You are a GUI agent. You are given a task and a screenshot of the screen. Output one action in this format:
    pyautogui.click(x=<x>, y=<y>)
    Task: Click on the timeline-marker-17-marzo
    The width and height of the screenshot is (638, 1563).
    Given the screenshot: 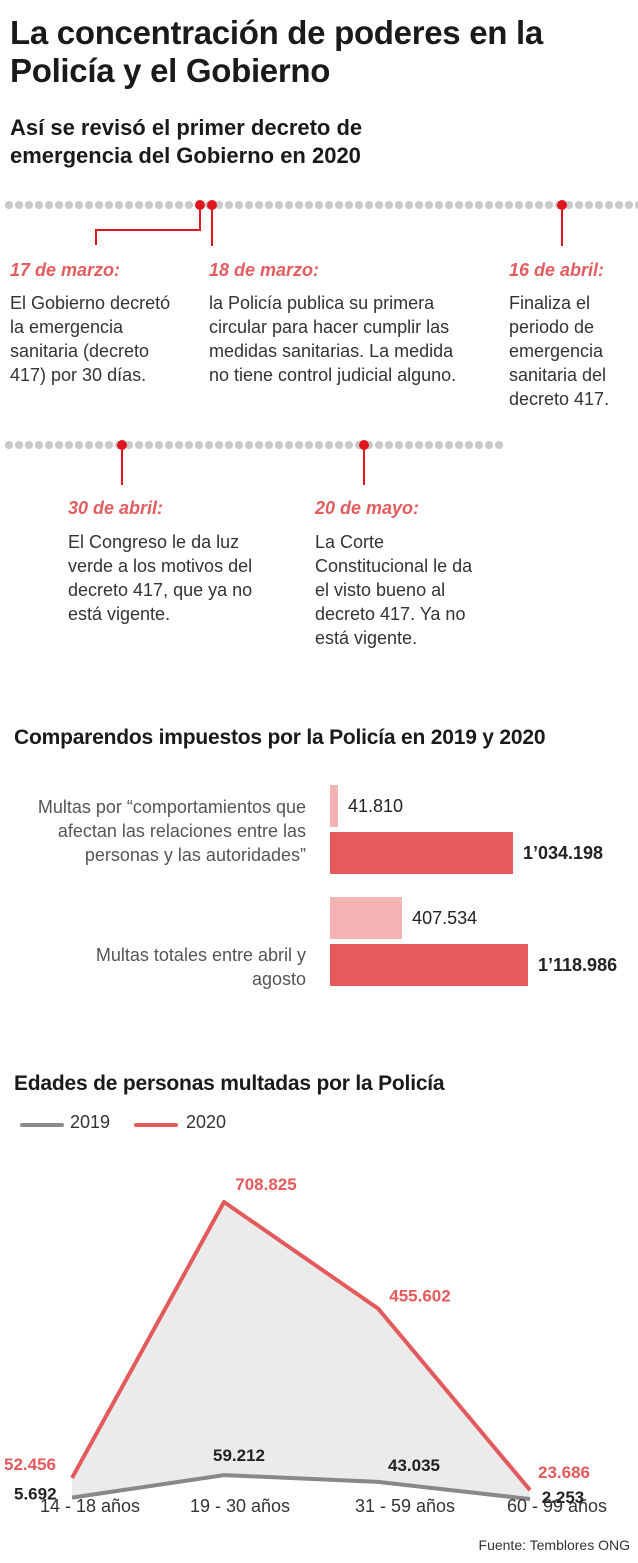 What is the action you would take?
    pyautogui.click(x=200, y=205)
    